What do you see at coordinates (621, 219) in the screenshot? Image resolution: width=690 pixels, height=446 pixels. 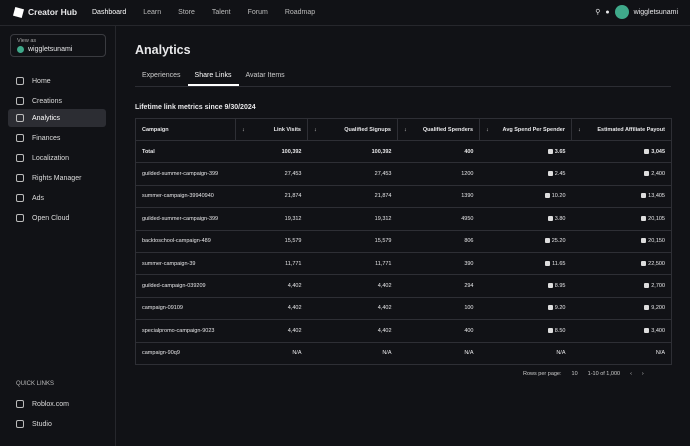 I see `table-cell: 20,105` at bounding box center [621, 219].